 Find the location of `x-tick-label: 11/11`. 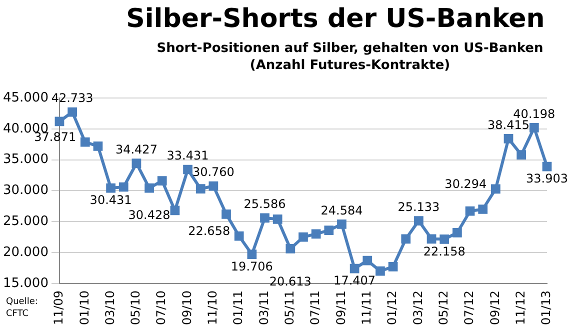

x-tick-label: 11/11 is located at coordinates (367, 308).